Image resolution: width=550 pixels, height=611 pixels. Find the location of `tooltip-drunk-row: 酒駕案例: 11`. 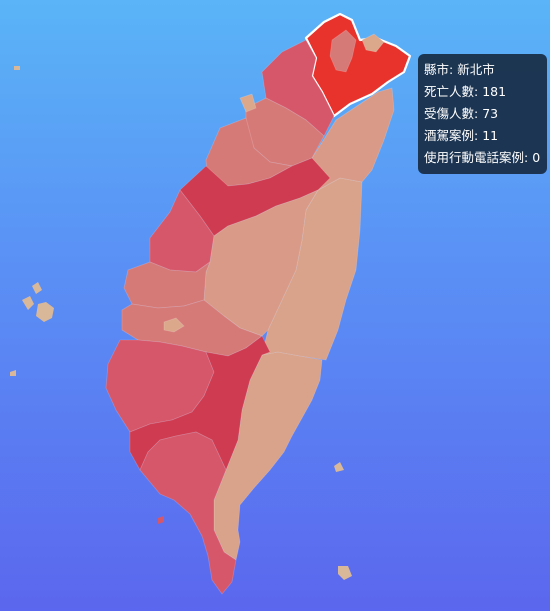

tooltip-drunk-row: 酒駕案例: 11 is located at coordinates (461, 135).